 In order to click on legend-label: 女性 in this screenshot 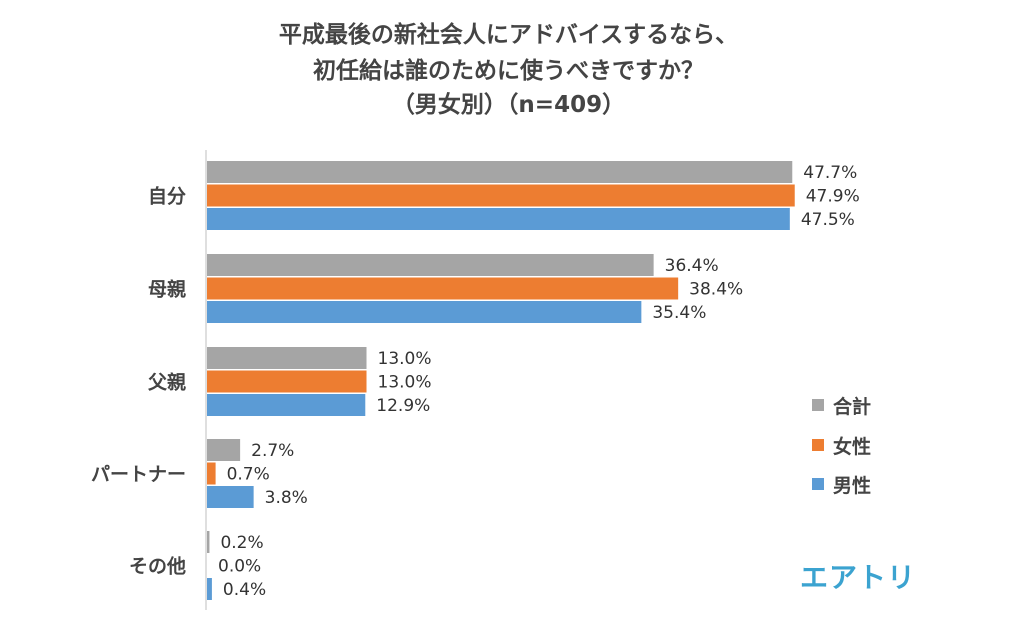, I will do `click(852, 446)`.